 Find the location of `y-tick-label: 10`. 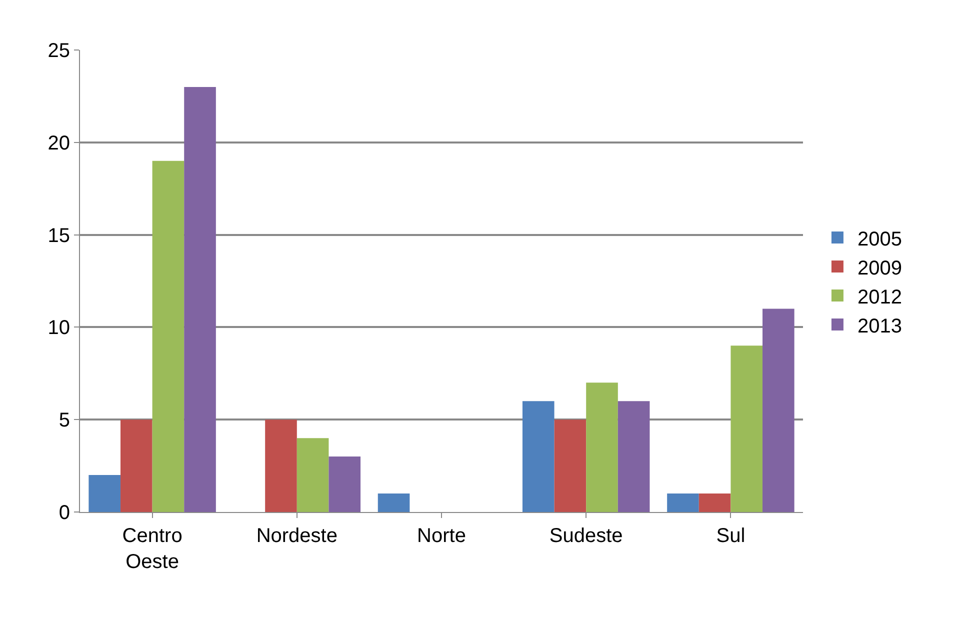

y-tick-label: 10 is located at coordinates (59, 328).